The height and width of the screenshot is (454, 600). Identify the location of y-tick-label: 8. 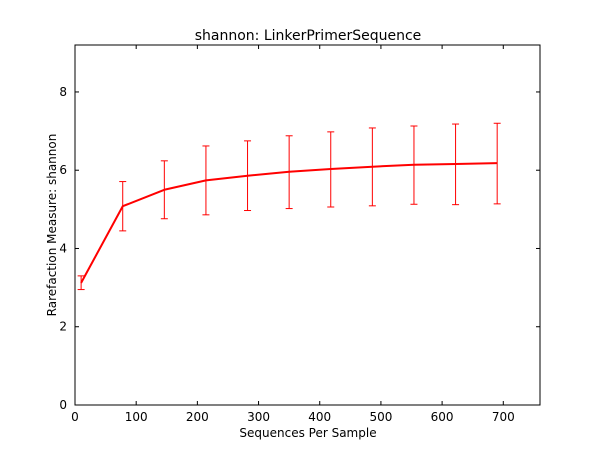
(63, 92).